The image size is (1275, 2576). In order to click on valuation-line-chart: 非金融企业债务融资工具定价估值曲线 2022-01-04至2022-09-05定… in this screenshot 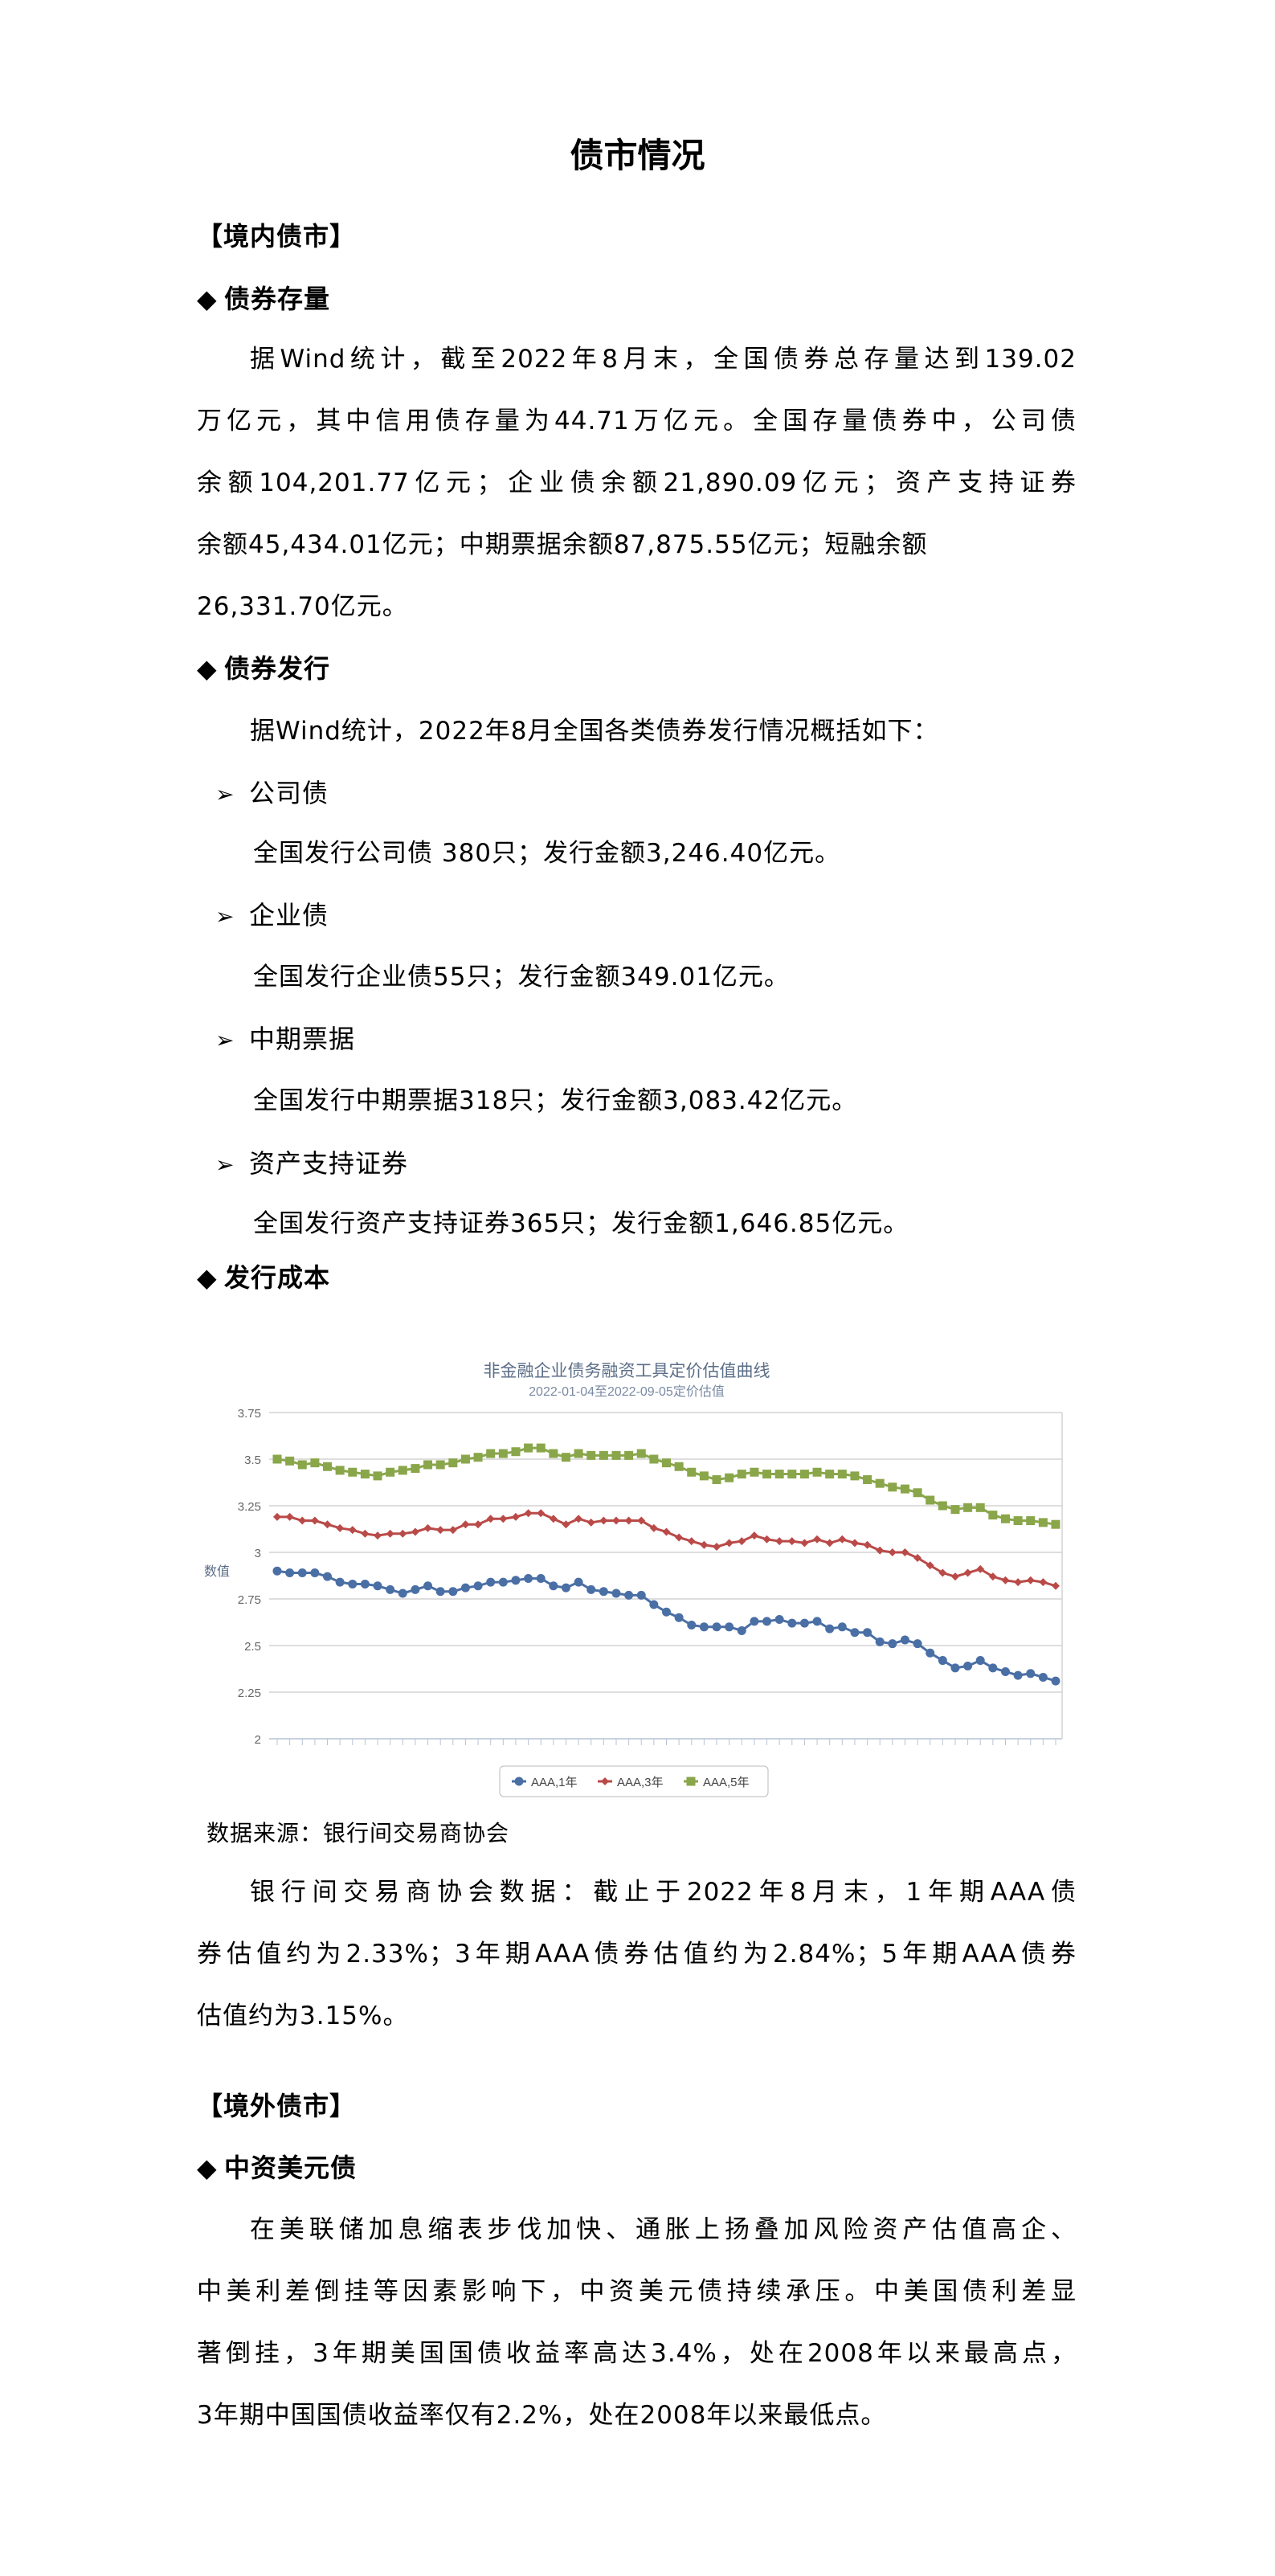, I will do `click(633, 1579)`.